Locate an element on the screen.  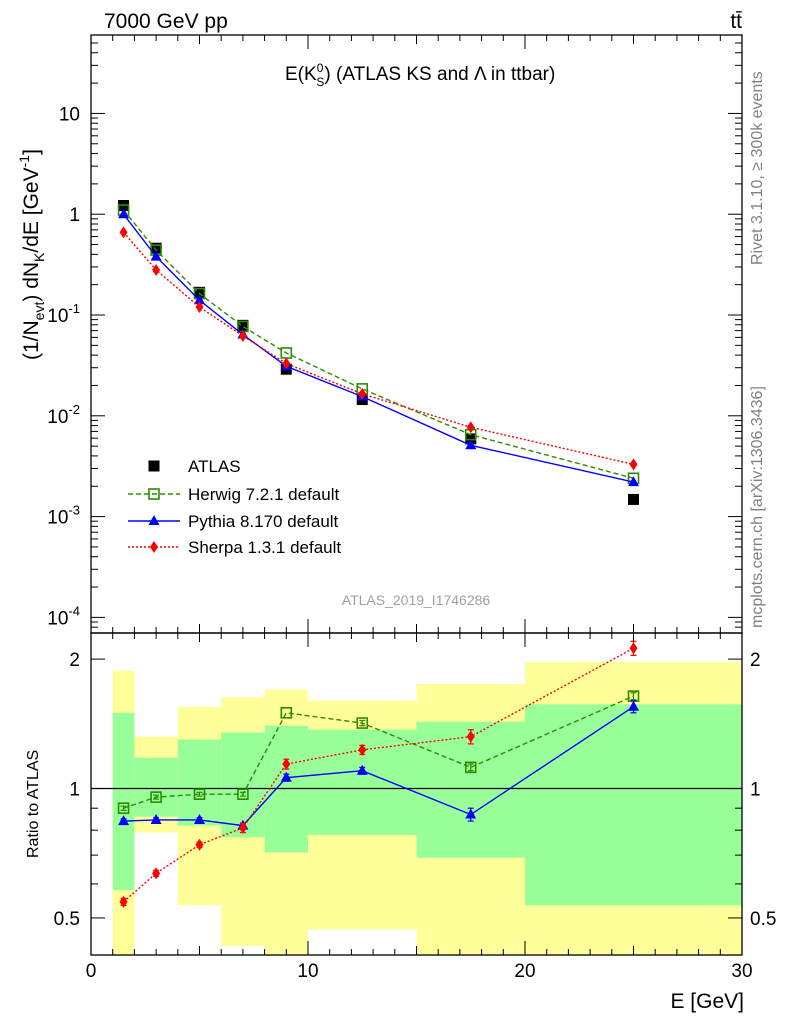
legend-entry-atlas: ATLAS is located at coordinates (194, 466).